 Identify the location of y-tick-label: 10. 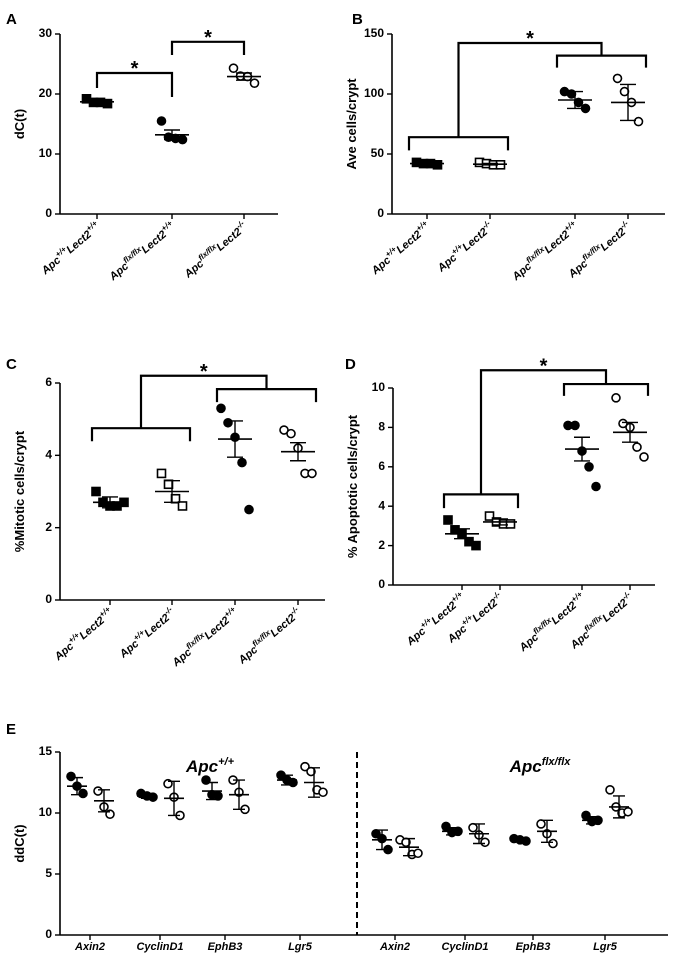
(379, 387).